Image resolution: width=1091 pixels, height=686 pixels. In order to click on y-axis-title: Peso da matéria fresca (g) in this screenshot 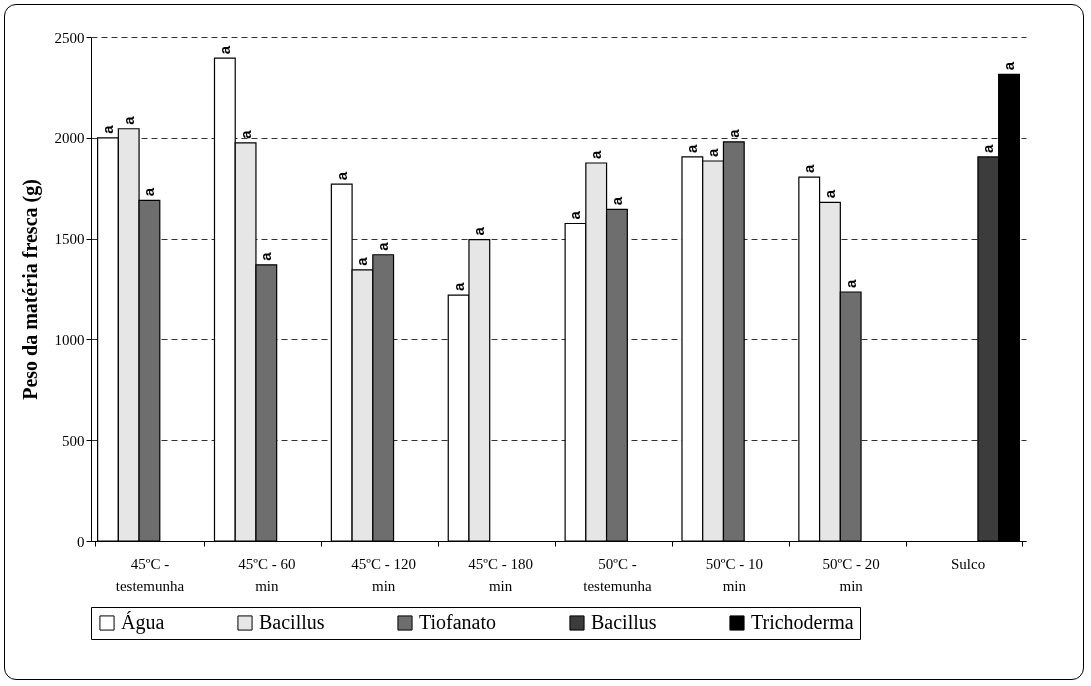, I will do `click(30, 289)`.